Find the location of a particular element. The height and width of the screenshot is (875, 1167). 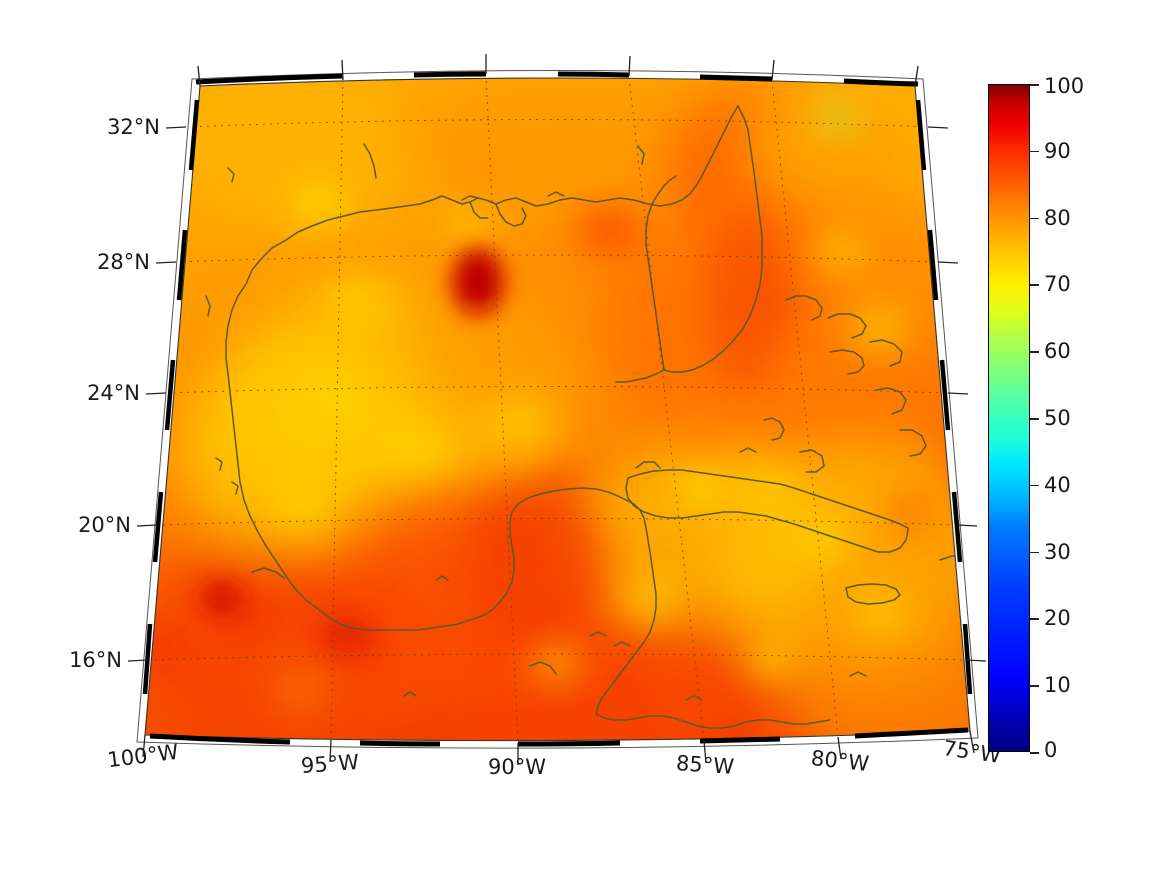

colorbar-gradient is located at coordinates (1009, 418).